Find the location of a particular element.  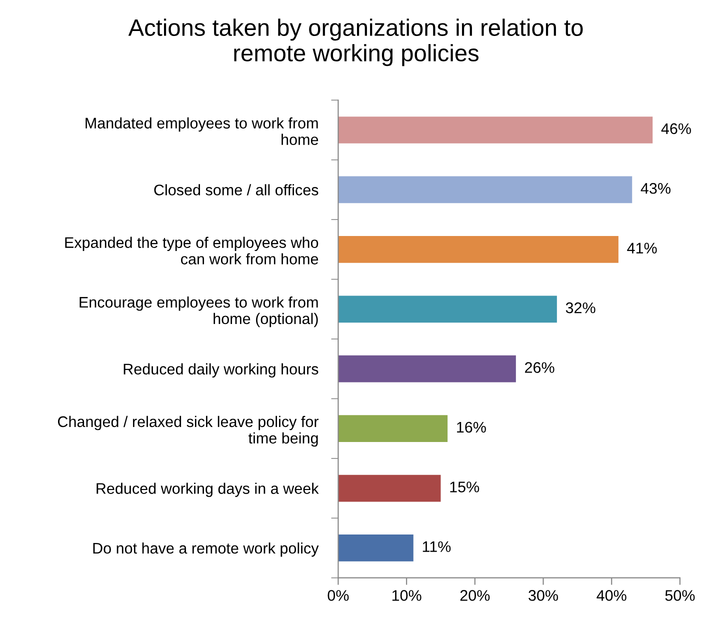

data-label: 32% is located at coordinates (581, 308).